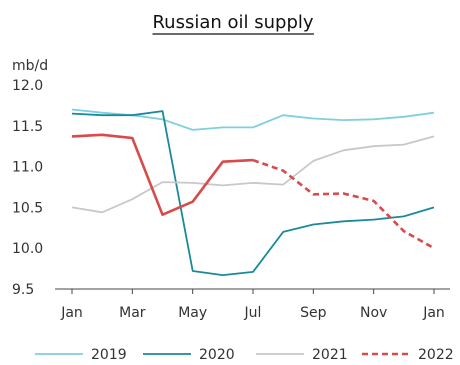 This screenshot has height=365, width=460. What do you see at coordinates (232, 22) in the screenshot?
I see `chart-title: Russian oil supply` at bounding box center [232, 22].